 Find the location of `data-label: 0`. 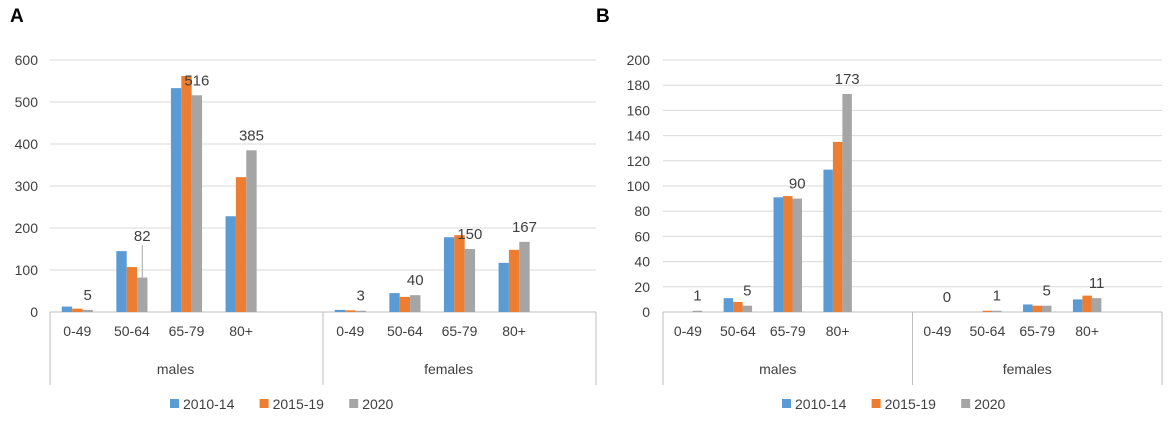

data-label: 0 is located at coordinates (947, 297).